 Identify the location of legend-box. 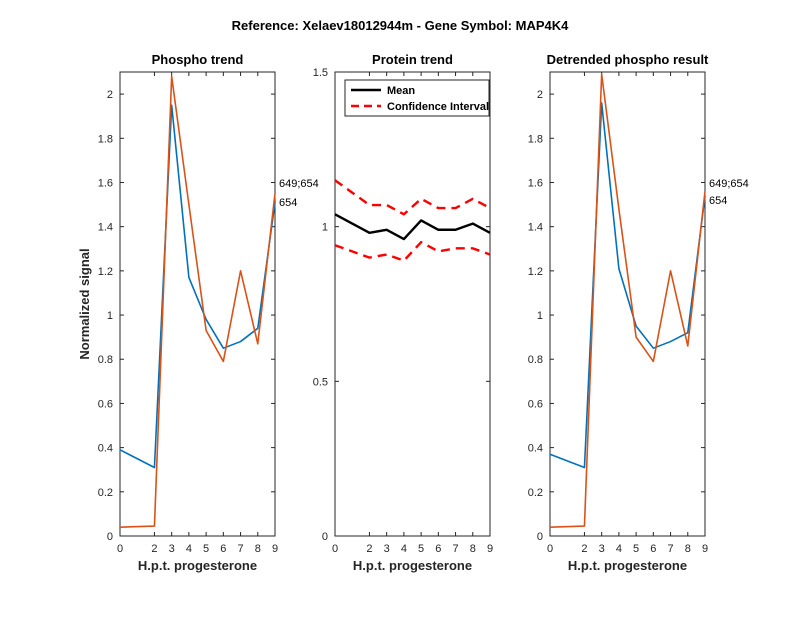
(417, 98).